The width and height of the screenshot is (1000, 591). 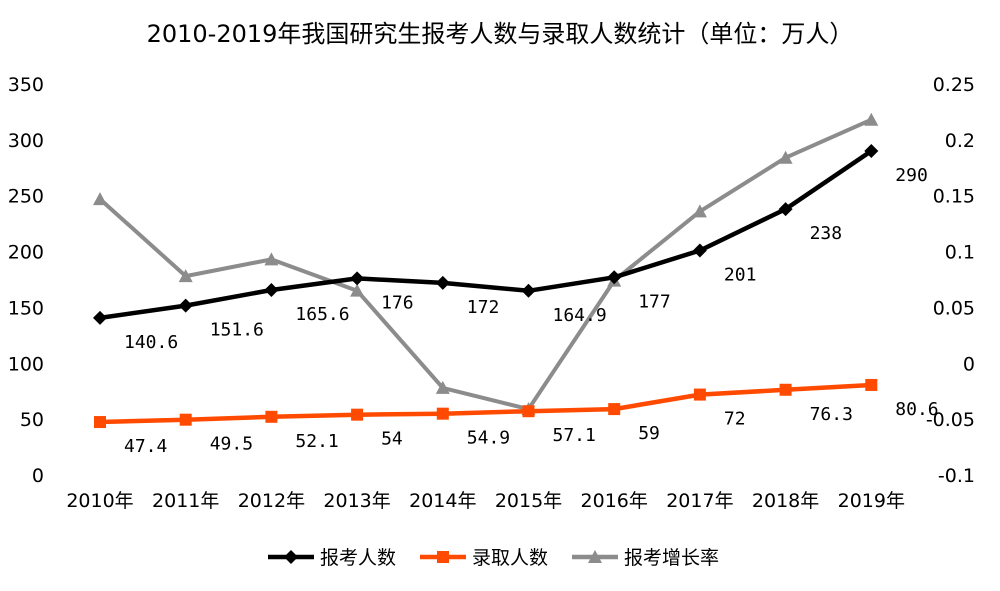 What do you see at coordinates (826, 233) in the screenshot?
I see `data-label-applicants: 238` at bounding box center [826, 233].